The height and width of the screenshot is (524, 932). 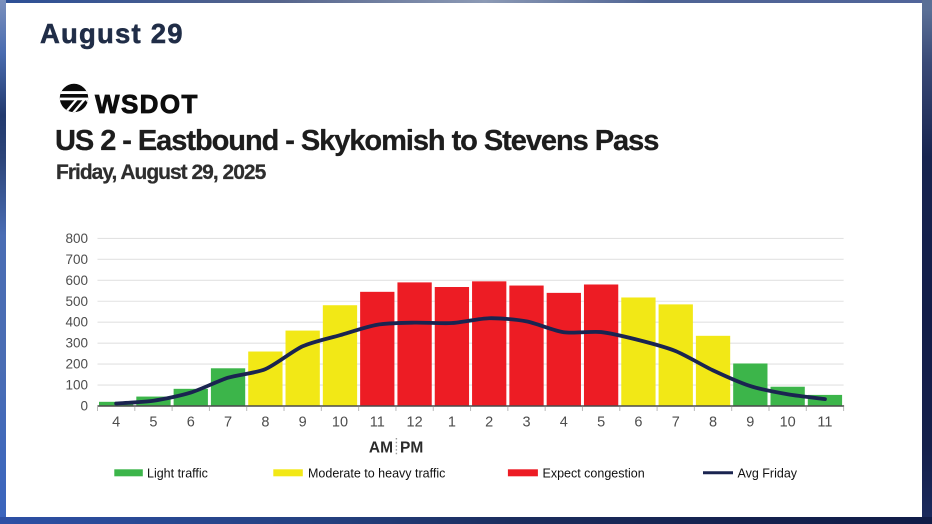 I want to click on svg-text: 300, so click(x=76, y=343).